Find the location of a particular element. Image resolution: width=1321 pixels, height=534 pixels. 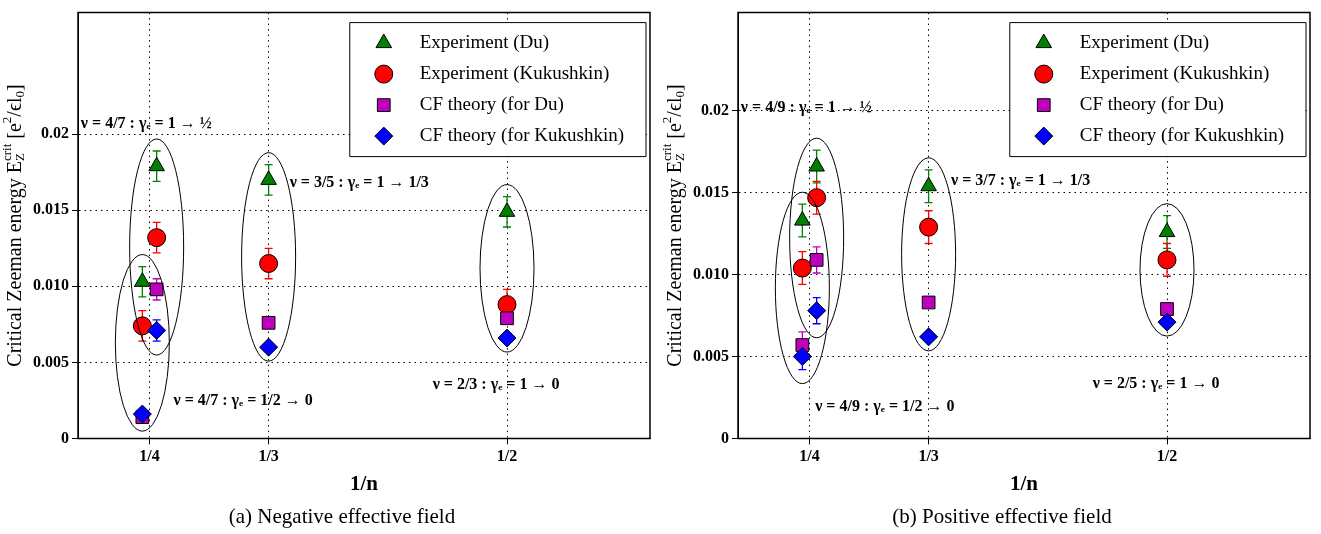

text: (a) Negative effective field is located at coordinates (342, 515).